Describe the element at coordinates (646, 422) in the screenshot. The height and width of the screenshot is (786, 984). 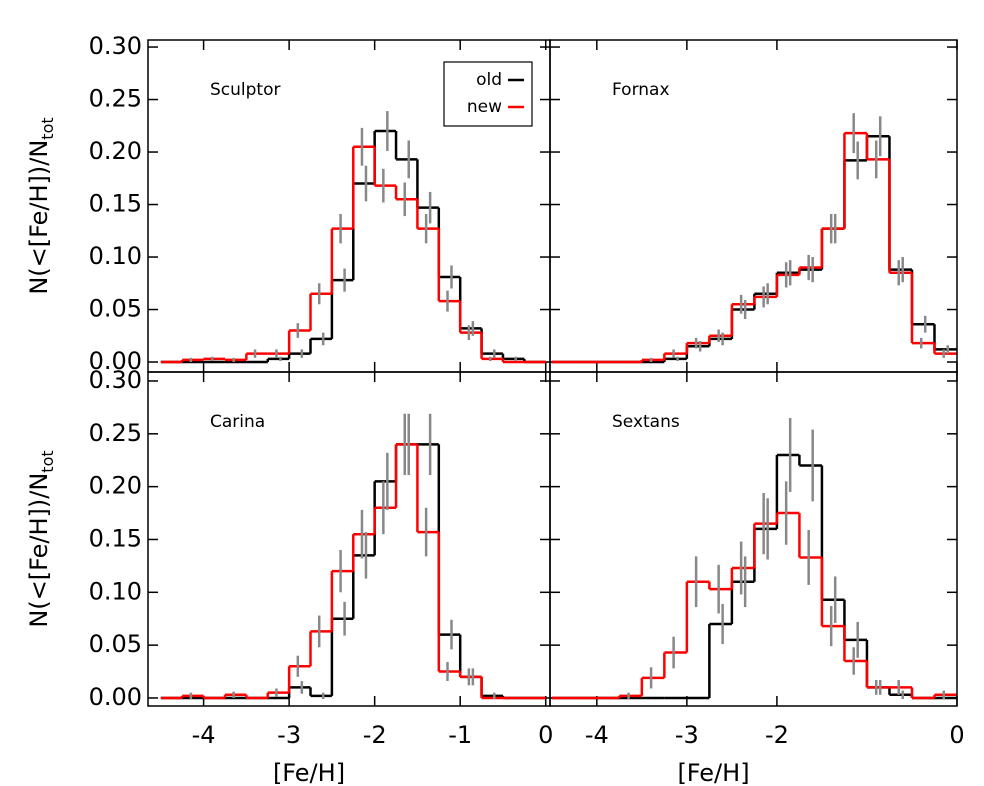
I see `panel-label: Sextans` at that location.